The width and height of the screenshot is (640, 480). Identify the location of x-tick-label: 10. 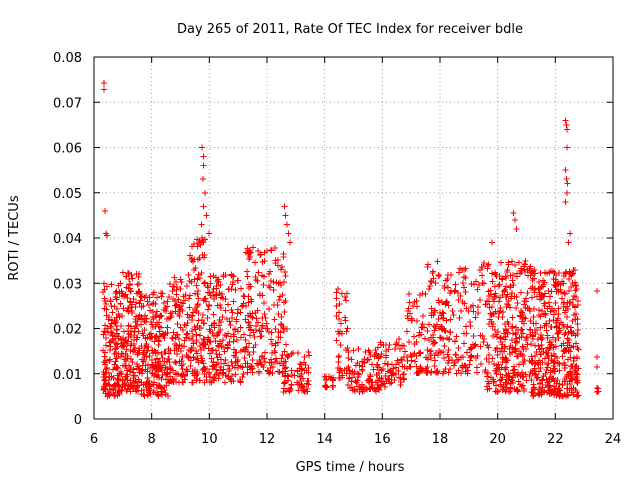
(209, 439).